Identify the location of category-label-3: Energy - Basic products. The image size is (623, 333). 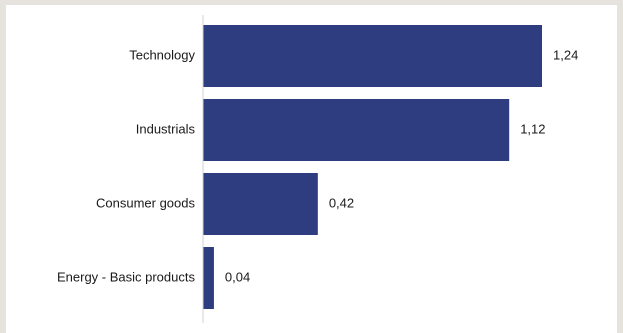
(126, 276).